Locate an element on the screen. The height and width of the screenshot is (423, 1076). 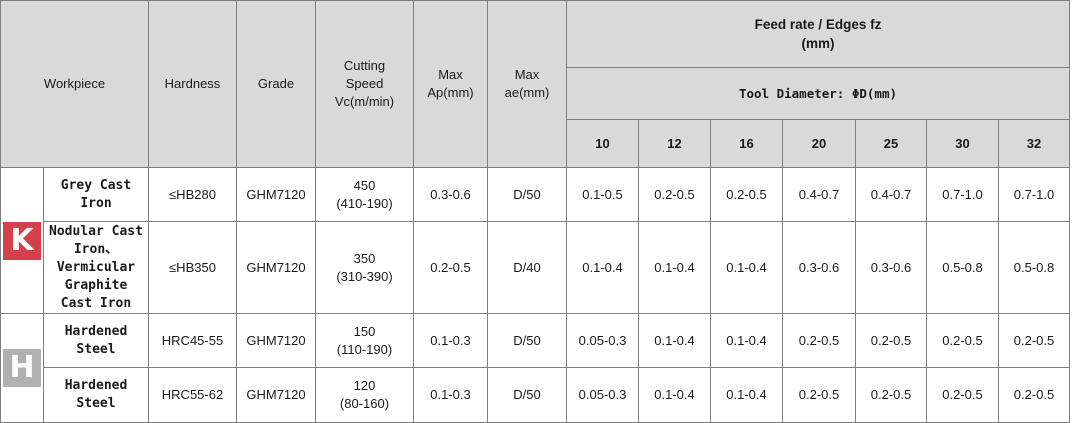
feed-rate-cell-d20: 0.4-0.7 is located at coordinates (819, 194).